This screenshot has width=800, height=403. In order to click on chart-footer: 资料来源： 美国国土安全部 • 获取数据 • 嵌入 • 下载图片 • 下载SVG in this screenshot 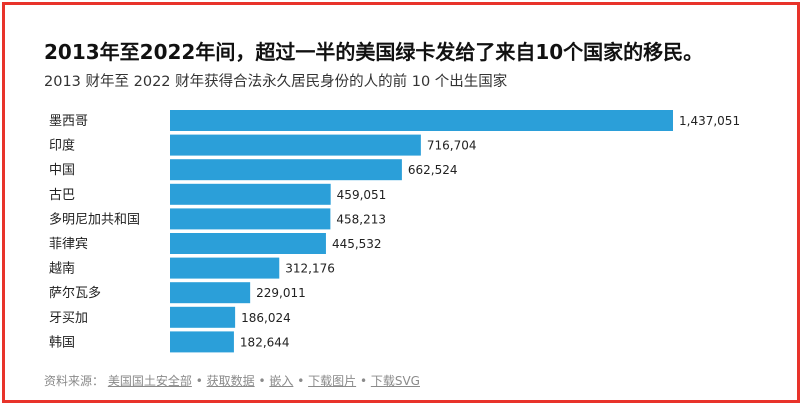, I will do `click(232, 380)`.